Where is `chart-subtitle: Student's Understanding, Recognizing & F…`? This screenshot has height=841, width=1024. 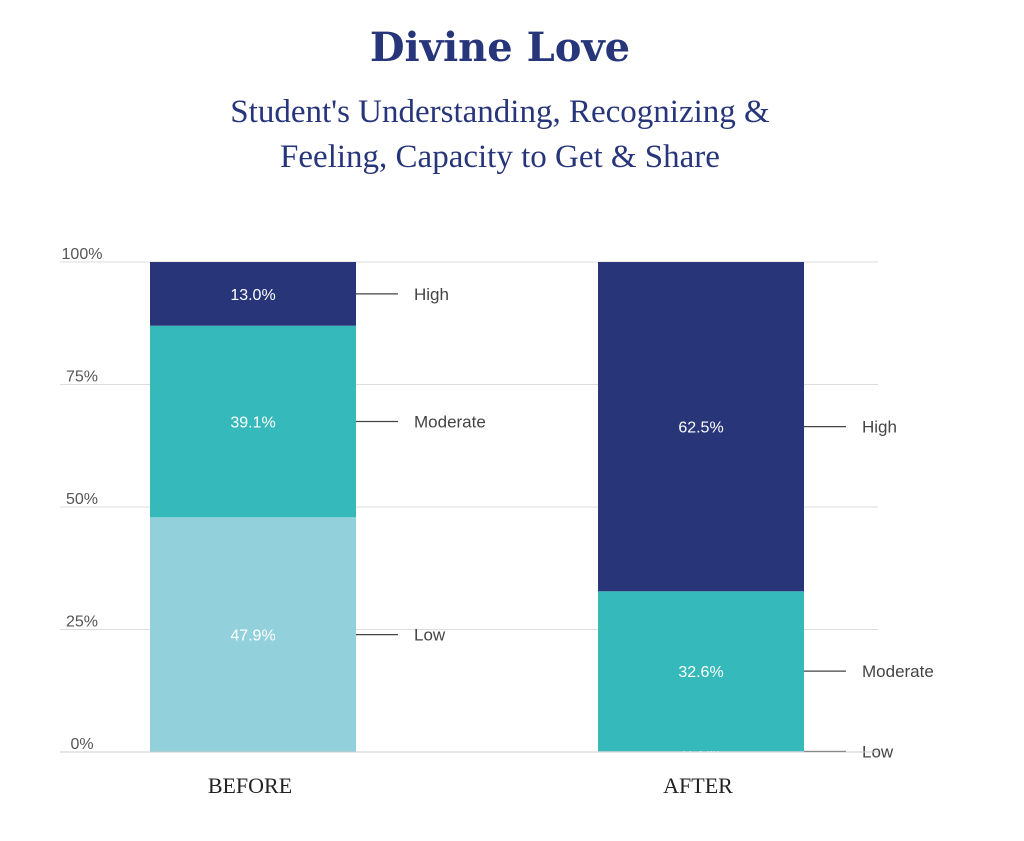 chart-subtitle: Student's Understanding, Recognizing & F… is located at coordinates (500, 135).